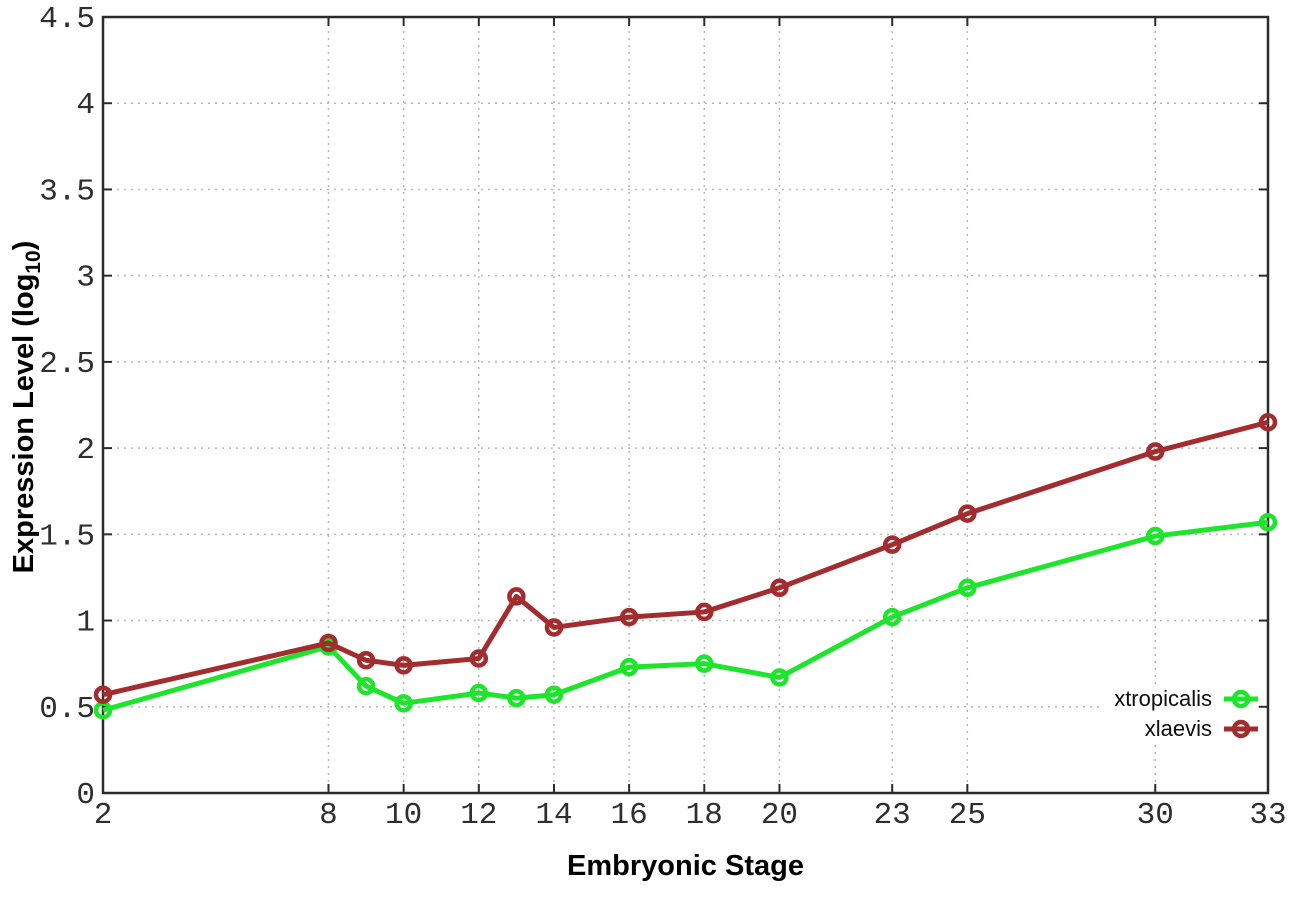 The height and width of the screenshot is (907, 1296). What do you see at coordinates (967, 815) in the screenshot?
I see `x-tick-label: 25` at bounding box center [967, 815].